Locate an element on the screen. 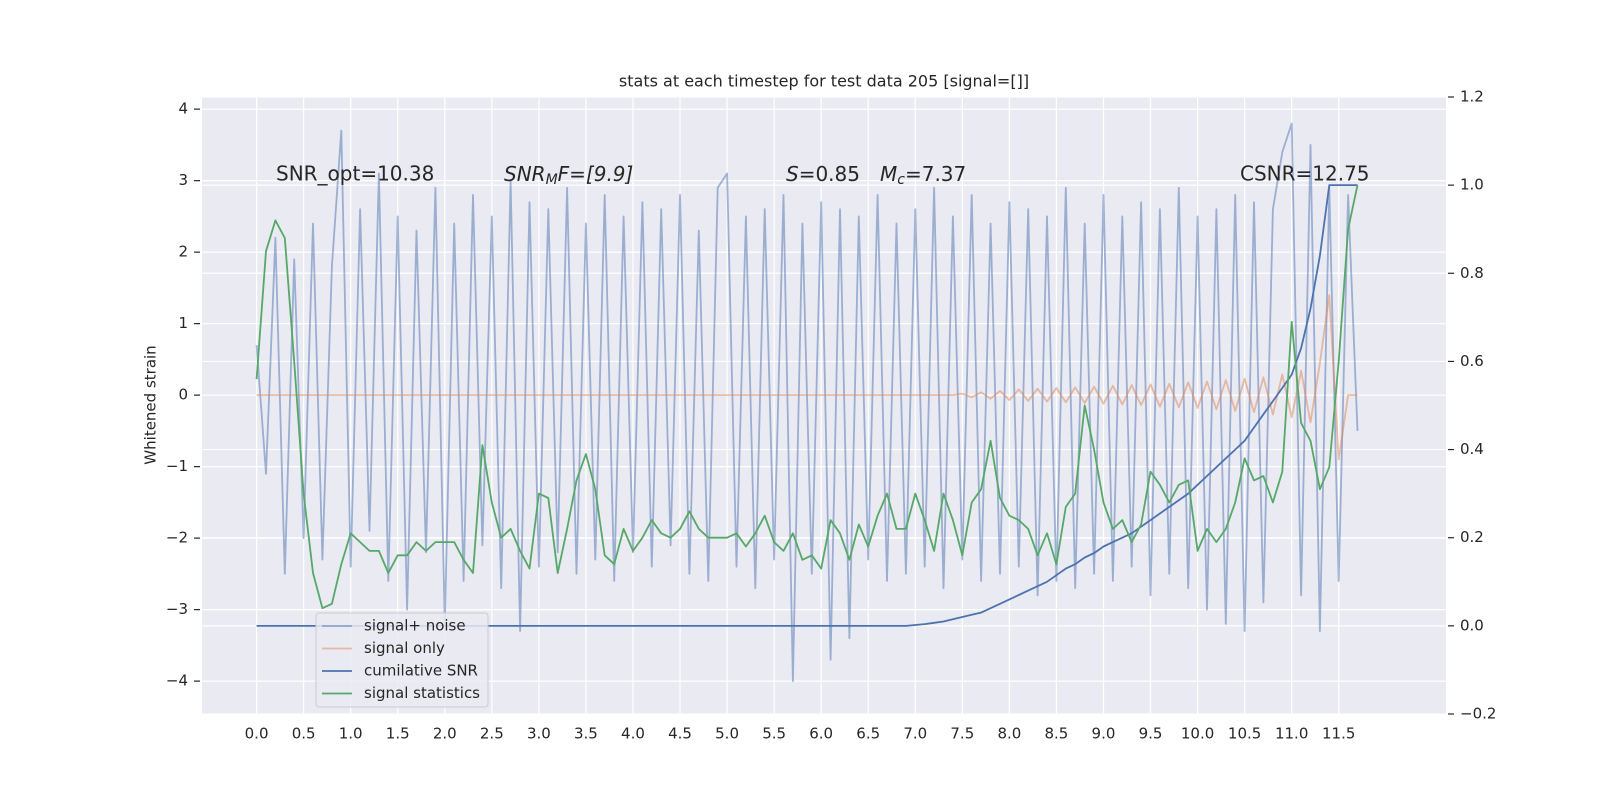 This screenshot has height=800, width=1600. annotation: SNR_opt=10.38 is located at coordinates (355, 174).